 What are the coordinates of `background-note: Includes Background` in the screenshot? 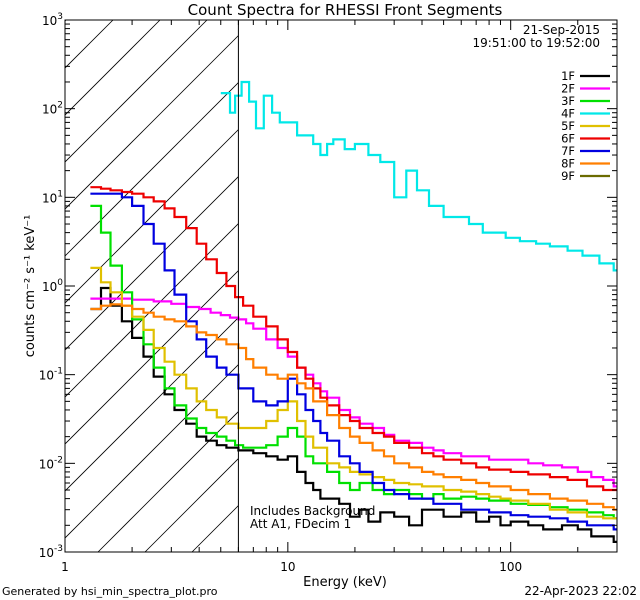 It's located at (312, 511).